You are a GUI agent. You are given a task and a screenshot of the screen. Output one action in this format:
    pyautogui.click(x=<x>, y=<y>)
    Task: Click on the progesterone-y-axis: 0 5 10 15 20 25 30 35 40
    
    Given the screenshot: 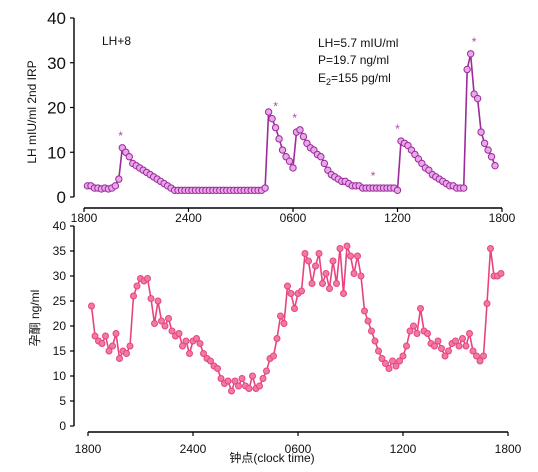 What is the action you would take?
    pyautogui.click(x=64, y=326)
    